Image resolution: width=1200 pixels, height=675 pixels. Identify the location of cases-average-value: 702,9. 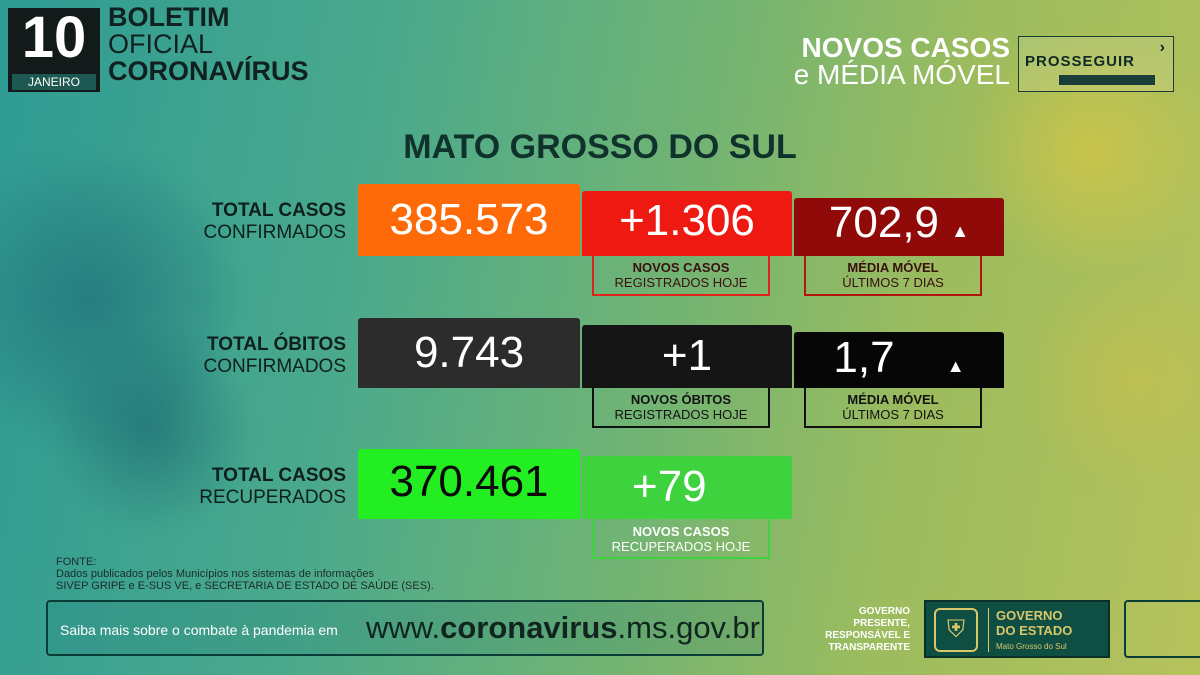
(884, 222).